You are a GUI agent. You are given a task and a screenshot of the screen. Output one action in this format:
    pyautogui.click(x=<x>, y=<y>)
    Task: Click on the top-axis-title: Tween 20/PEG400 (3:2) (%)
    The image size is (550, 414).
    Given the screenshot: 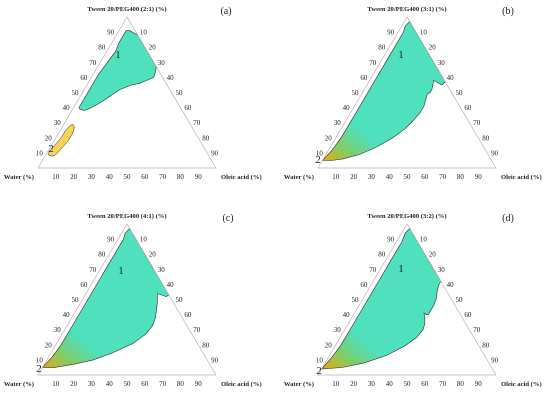 What is the action you would take?
    pyautogui.click(x=406, y=216)
    